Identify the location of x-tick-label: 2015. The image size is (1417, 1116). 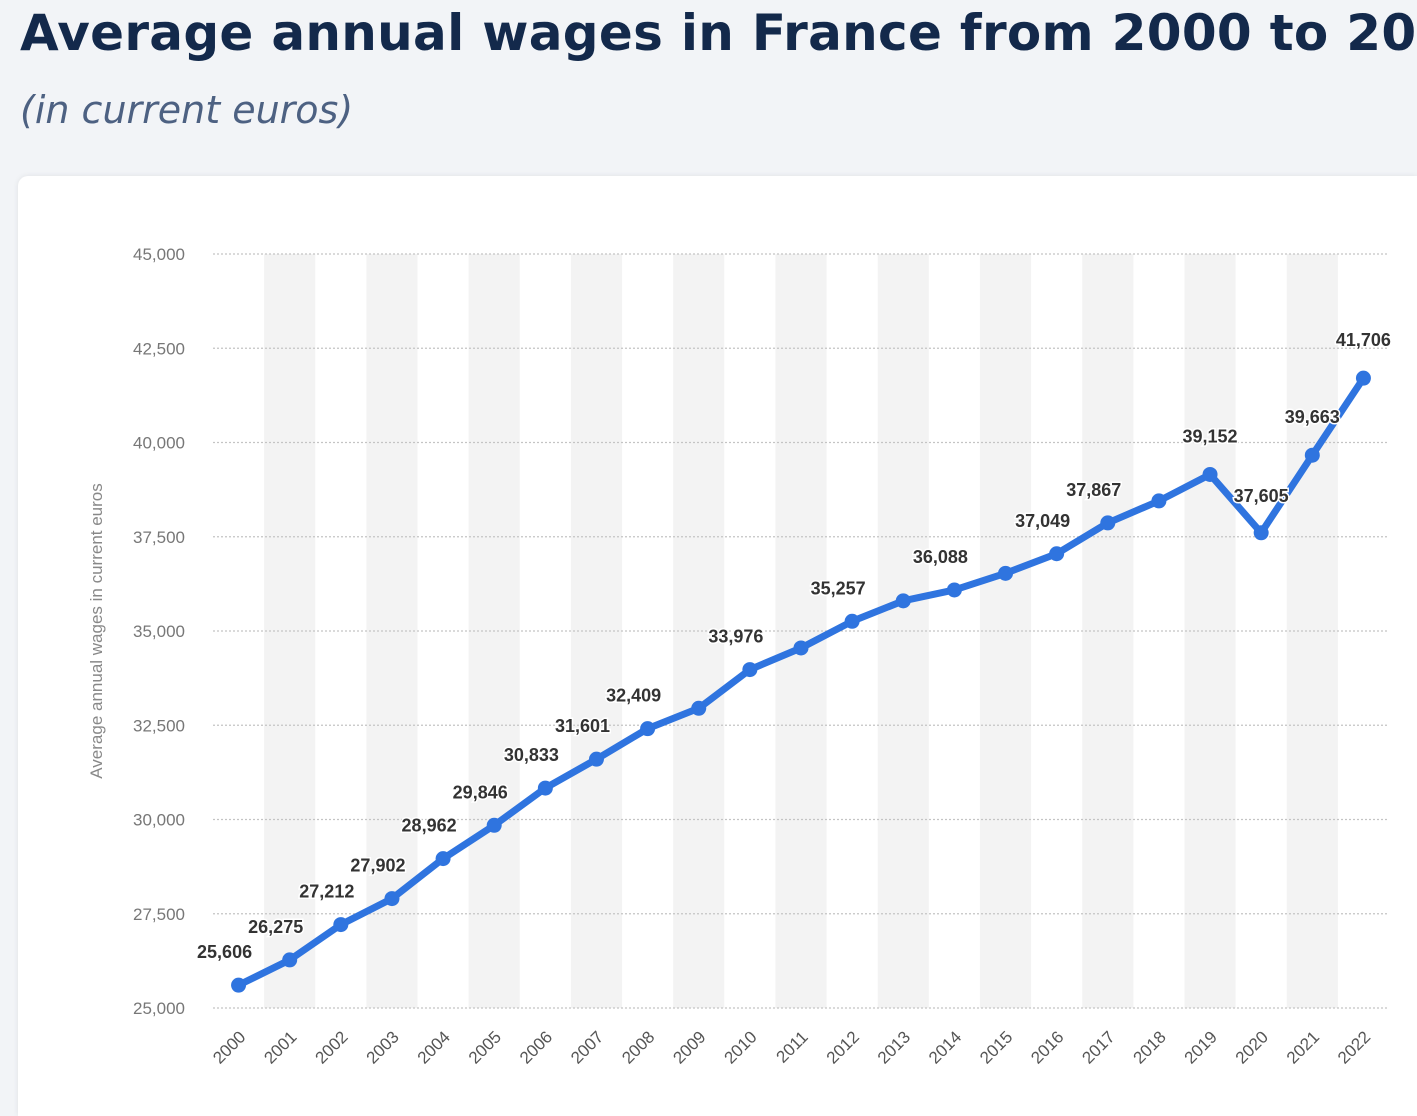
(996, 1047).